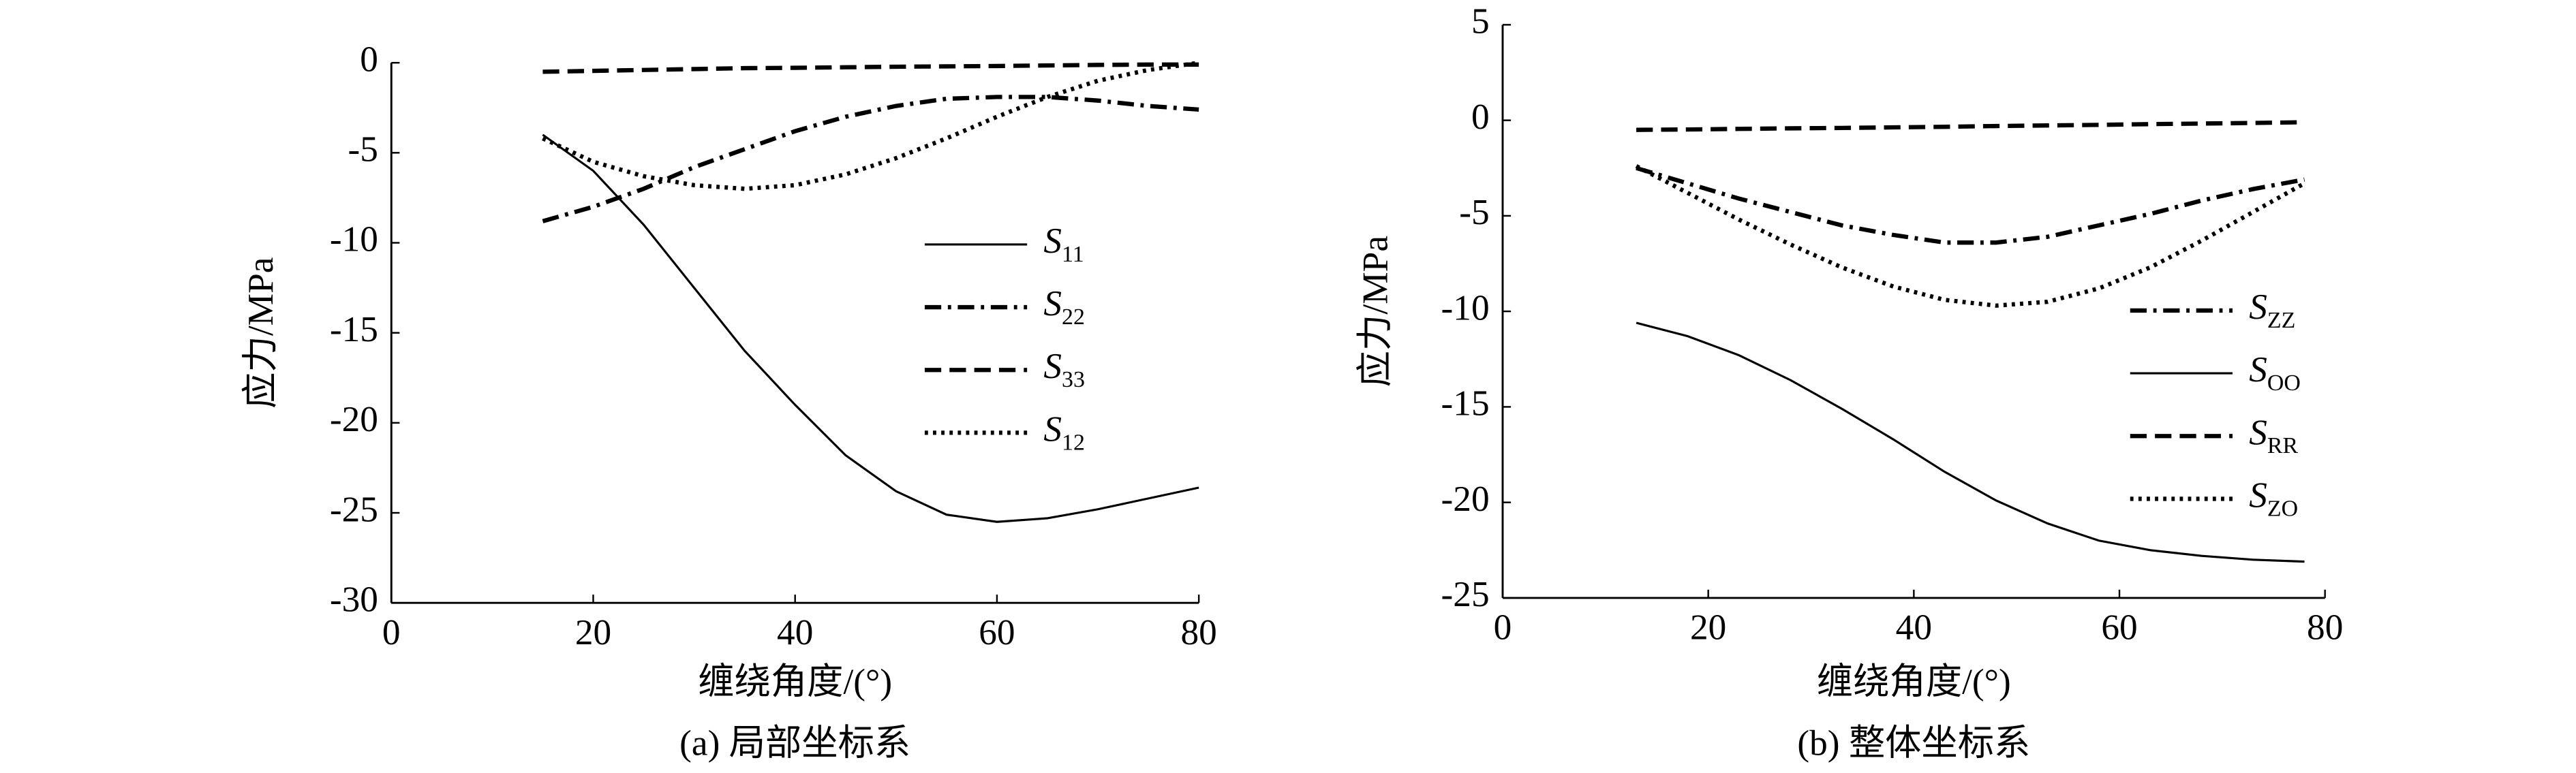  Describe the element at coordinates (1064, 432) in the screenshot. I see `legend-label: S12` at that location.